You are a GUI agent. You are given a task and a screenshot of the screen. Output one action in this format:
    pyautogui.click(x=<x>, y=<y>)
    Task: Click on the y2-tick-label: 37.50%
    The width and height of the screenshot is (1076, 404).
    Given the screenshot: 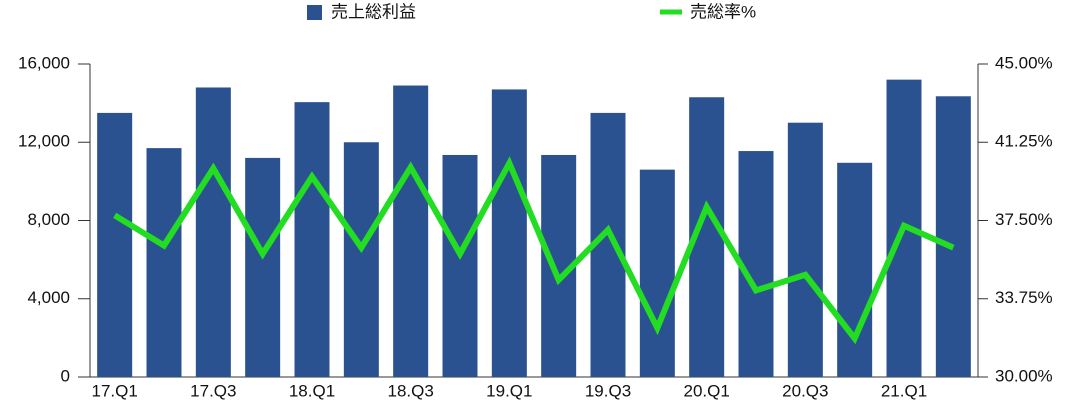 What is the action you would take?
    pyautogui.click(x=1024, y=219)
    